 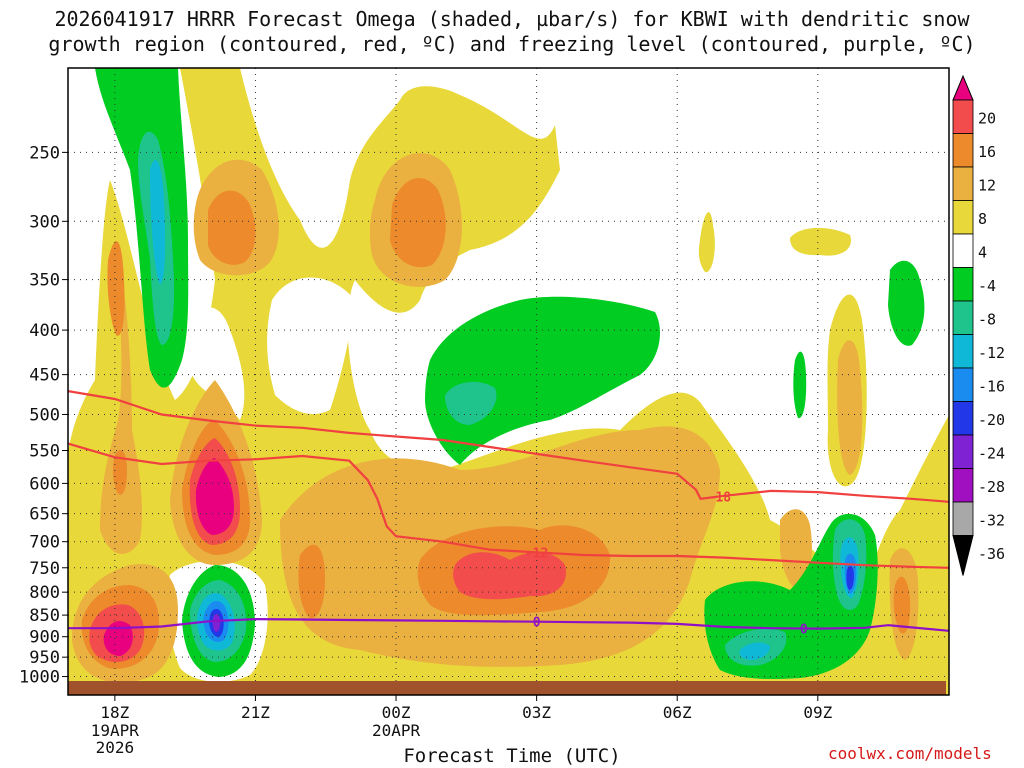 What do you see at coordinates (991, 487) in the screenshot?
I see `colorbar-label: -28` at bounding box center [991, 487].